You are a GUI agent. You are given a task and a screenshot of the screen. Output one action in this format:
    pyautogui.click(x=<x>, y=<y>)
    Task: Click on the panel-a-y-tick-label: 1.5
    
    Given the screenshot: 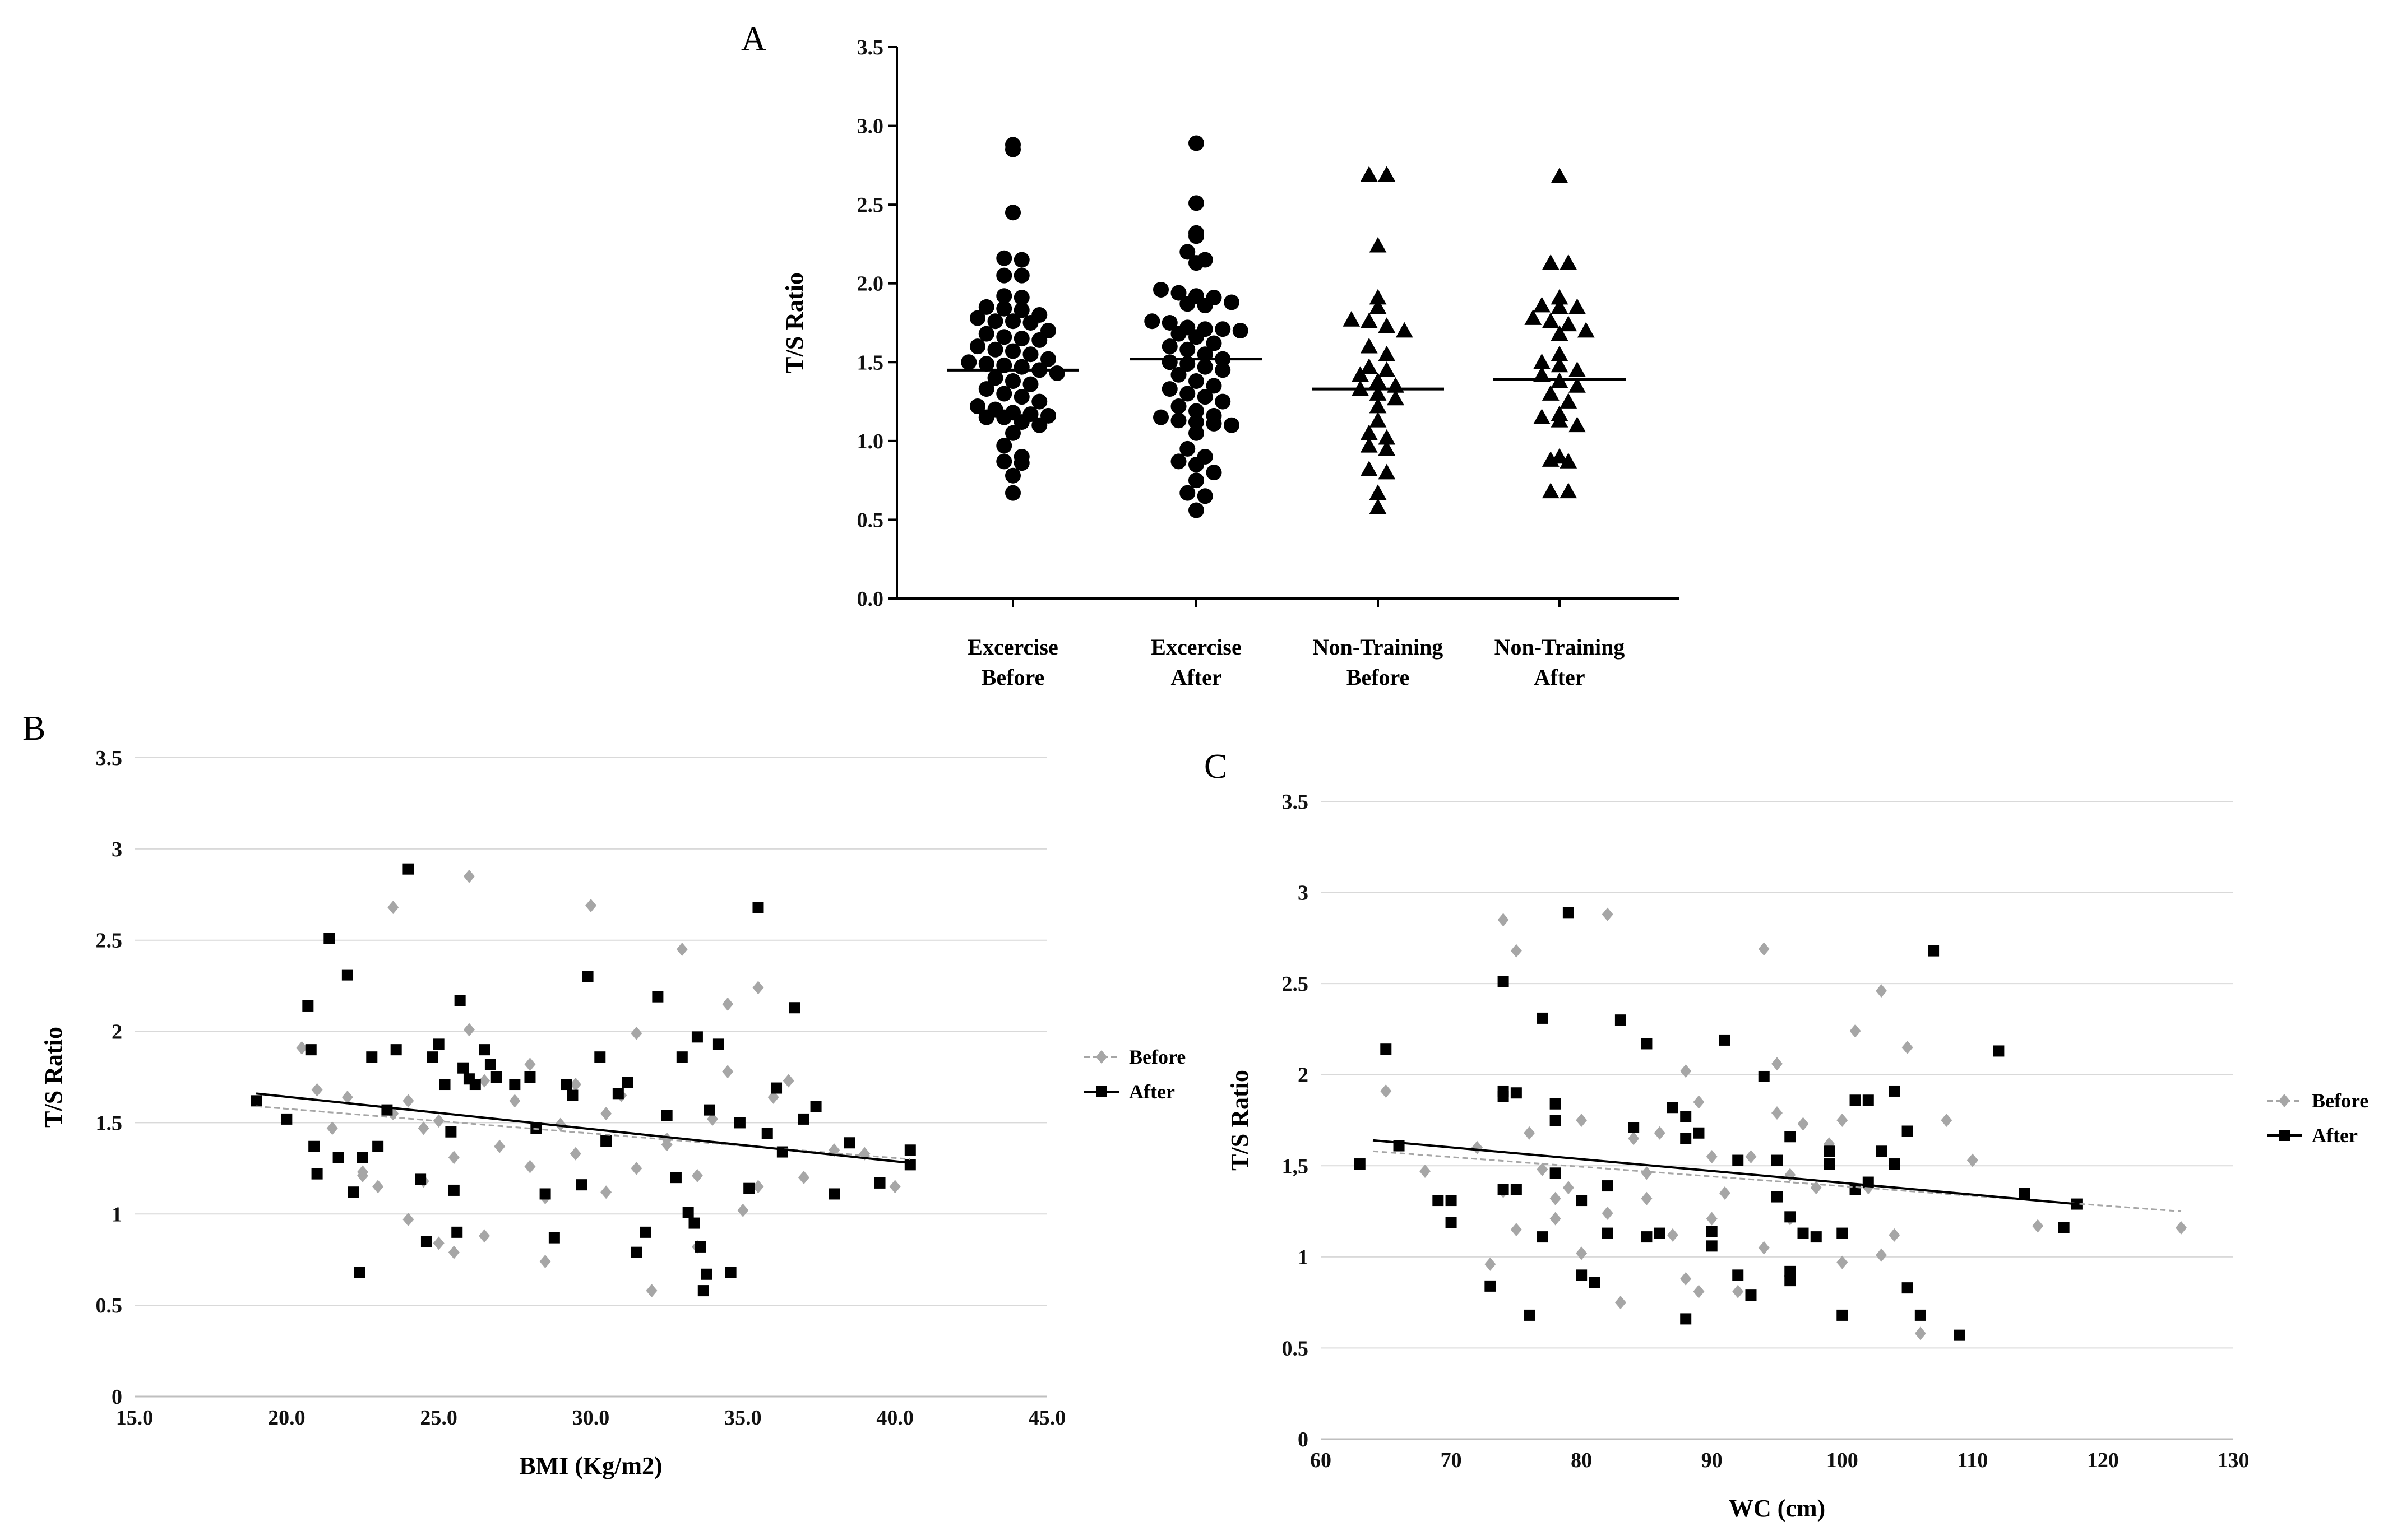 What is the action you would take?
    pyautogui.click(x=871, y=363)
    